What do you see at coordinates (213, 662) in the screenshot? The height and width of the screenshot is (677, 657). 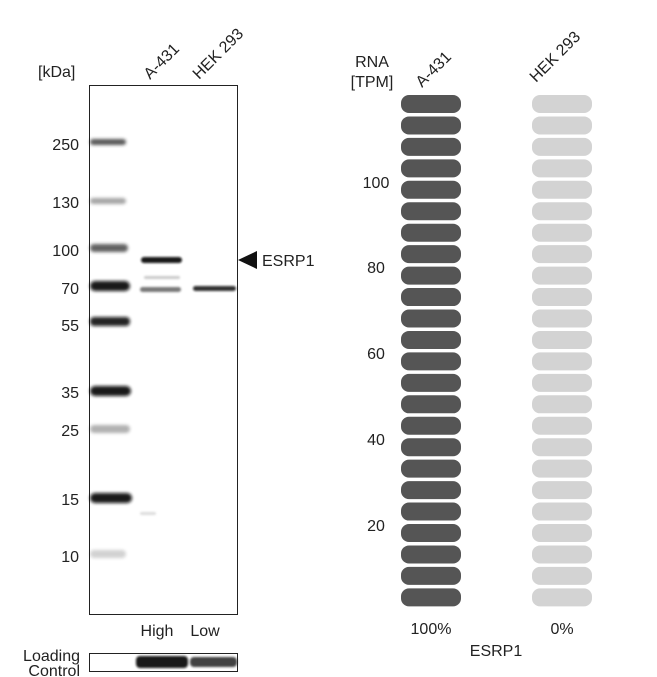 I see `loading-control-band-hek293` at bounding box center [213, 662].